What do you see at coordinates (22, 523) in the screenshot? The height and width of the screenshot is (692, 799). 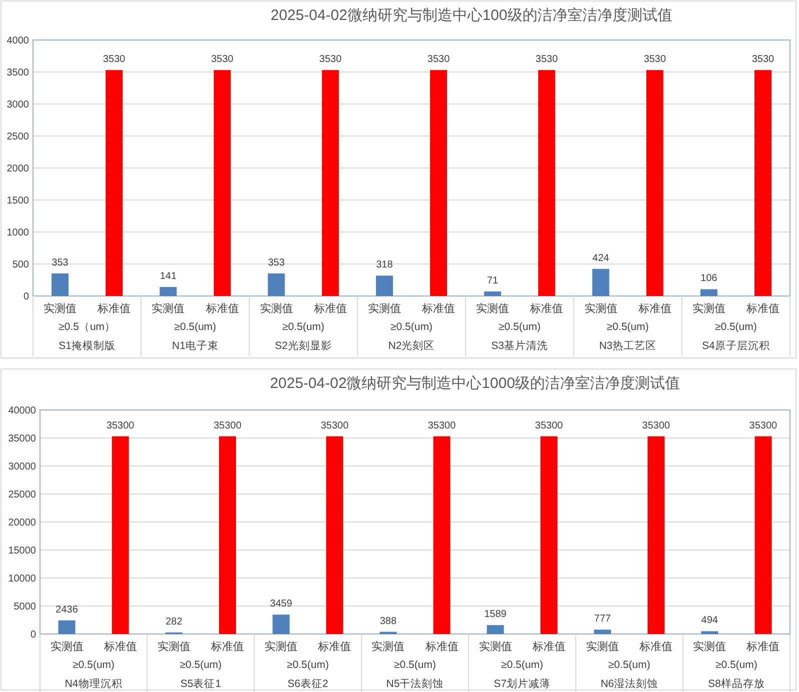 I see `y-tick-label: 20000` at bounding box center [22, 523].